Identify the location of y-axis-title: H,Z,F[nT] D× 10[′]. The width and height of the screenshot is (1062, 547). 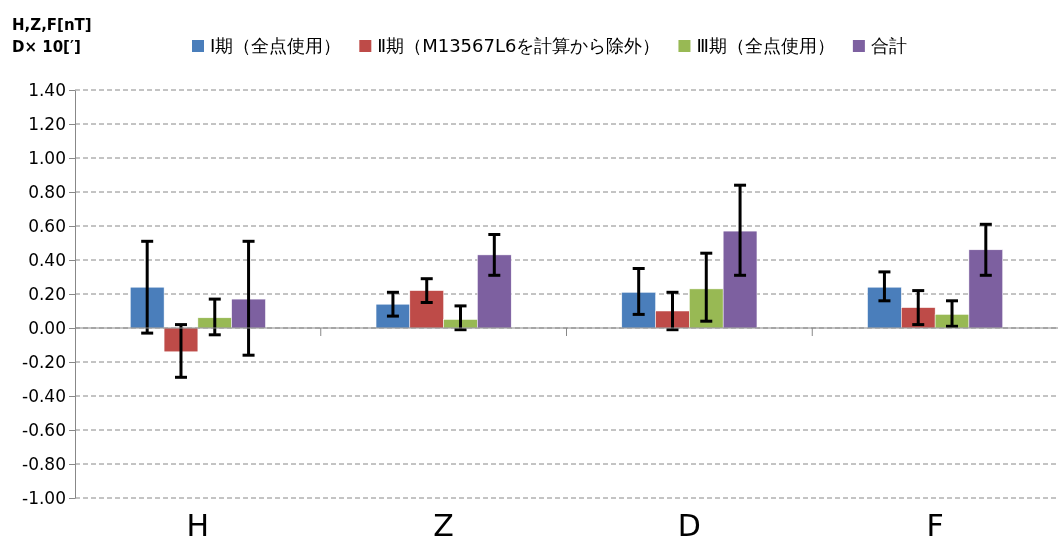
(52, 36).